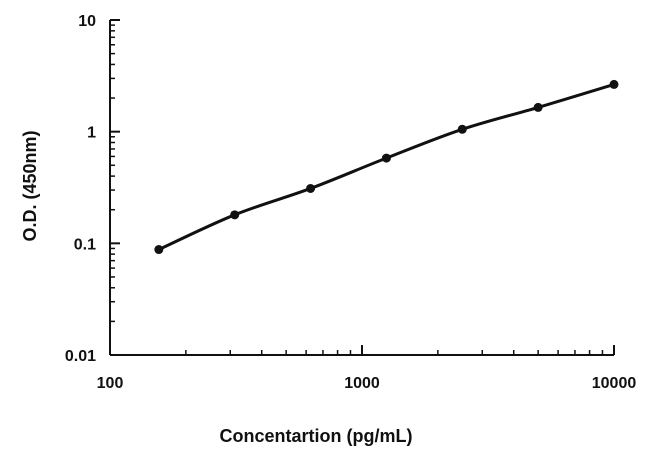  Describe the element at coordinates (80, 356) in the screenshot. I see `y-tick-label: 0.01` at that location.